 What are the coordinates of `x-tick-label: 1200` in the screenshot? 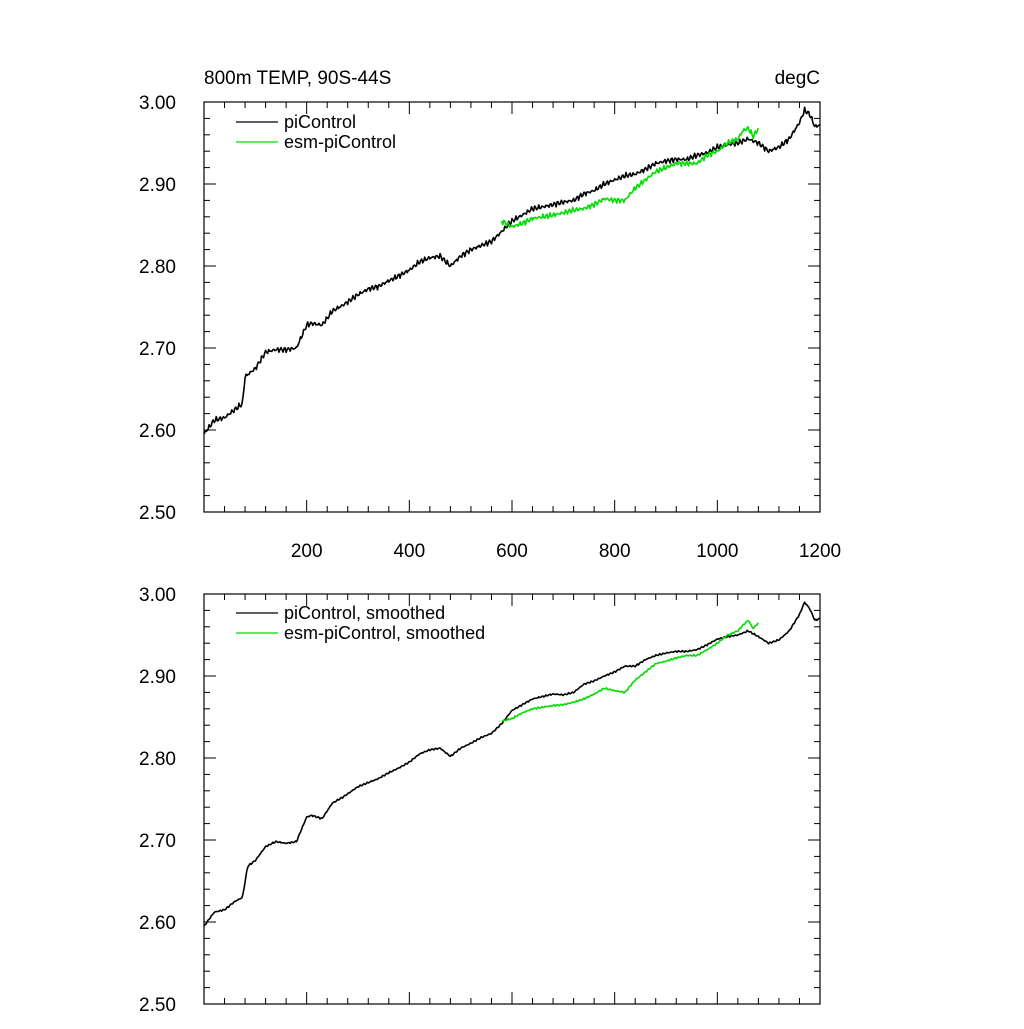 It's located at (820, 551).